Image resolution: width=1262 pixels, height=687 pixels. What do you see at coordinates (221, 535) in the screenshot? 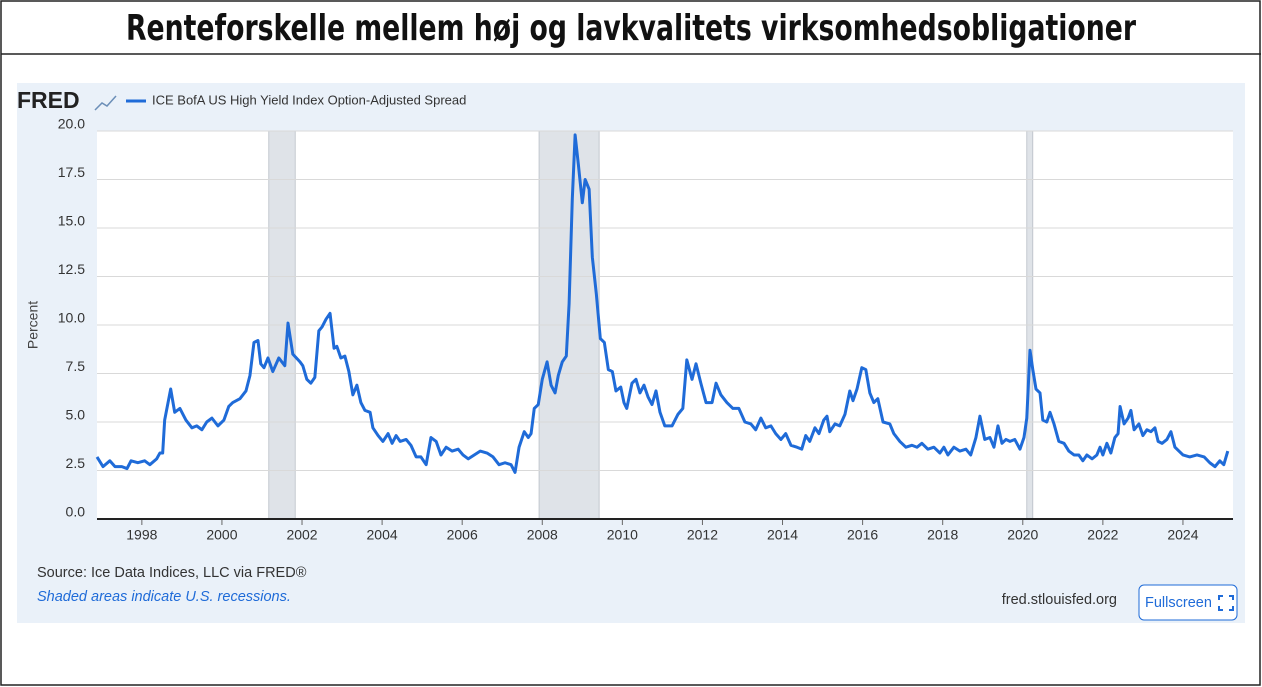
I see `x-tick-label: 2000` at bounding box center [221, 535].